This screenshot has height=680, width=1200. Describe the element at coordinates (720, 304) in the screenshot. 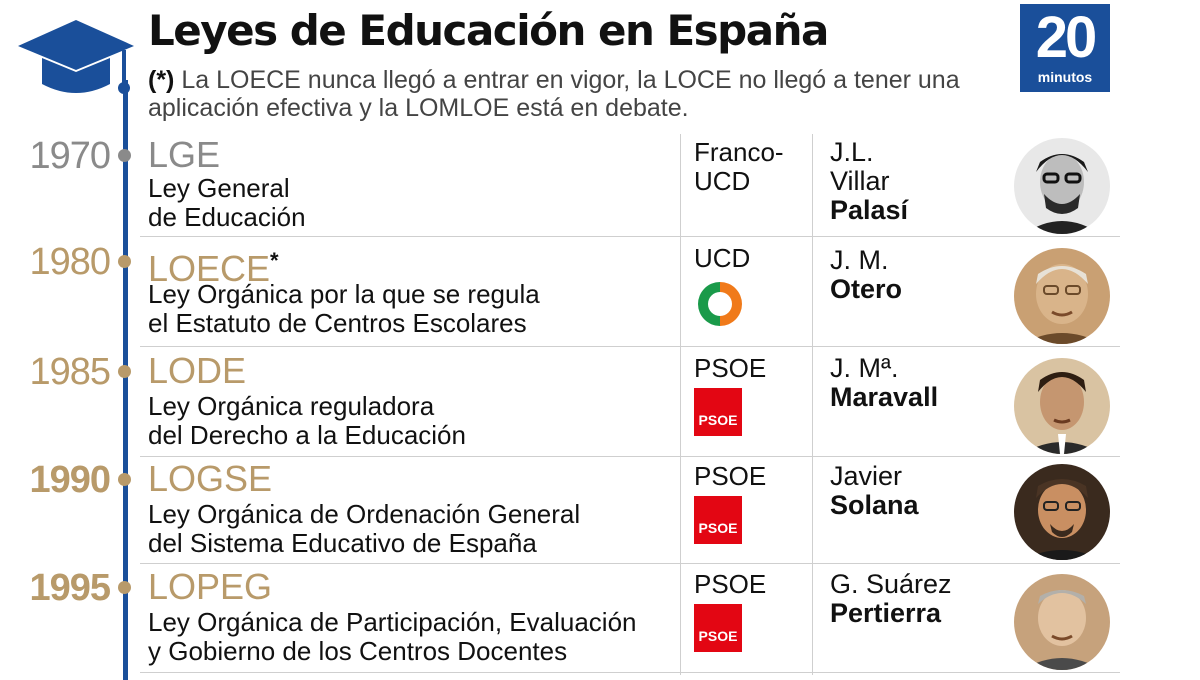

I see `ucd-logo-icon` at that location.